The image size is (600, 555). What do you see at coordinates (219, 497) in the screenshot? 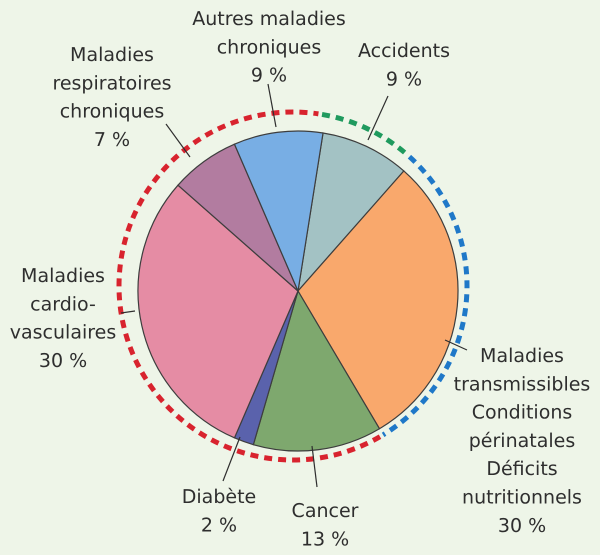
I see `slice-label: Diabète` at bounding box center [219, 497].